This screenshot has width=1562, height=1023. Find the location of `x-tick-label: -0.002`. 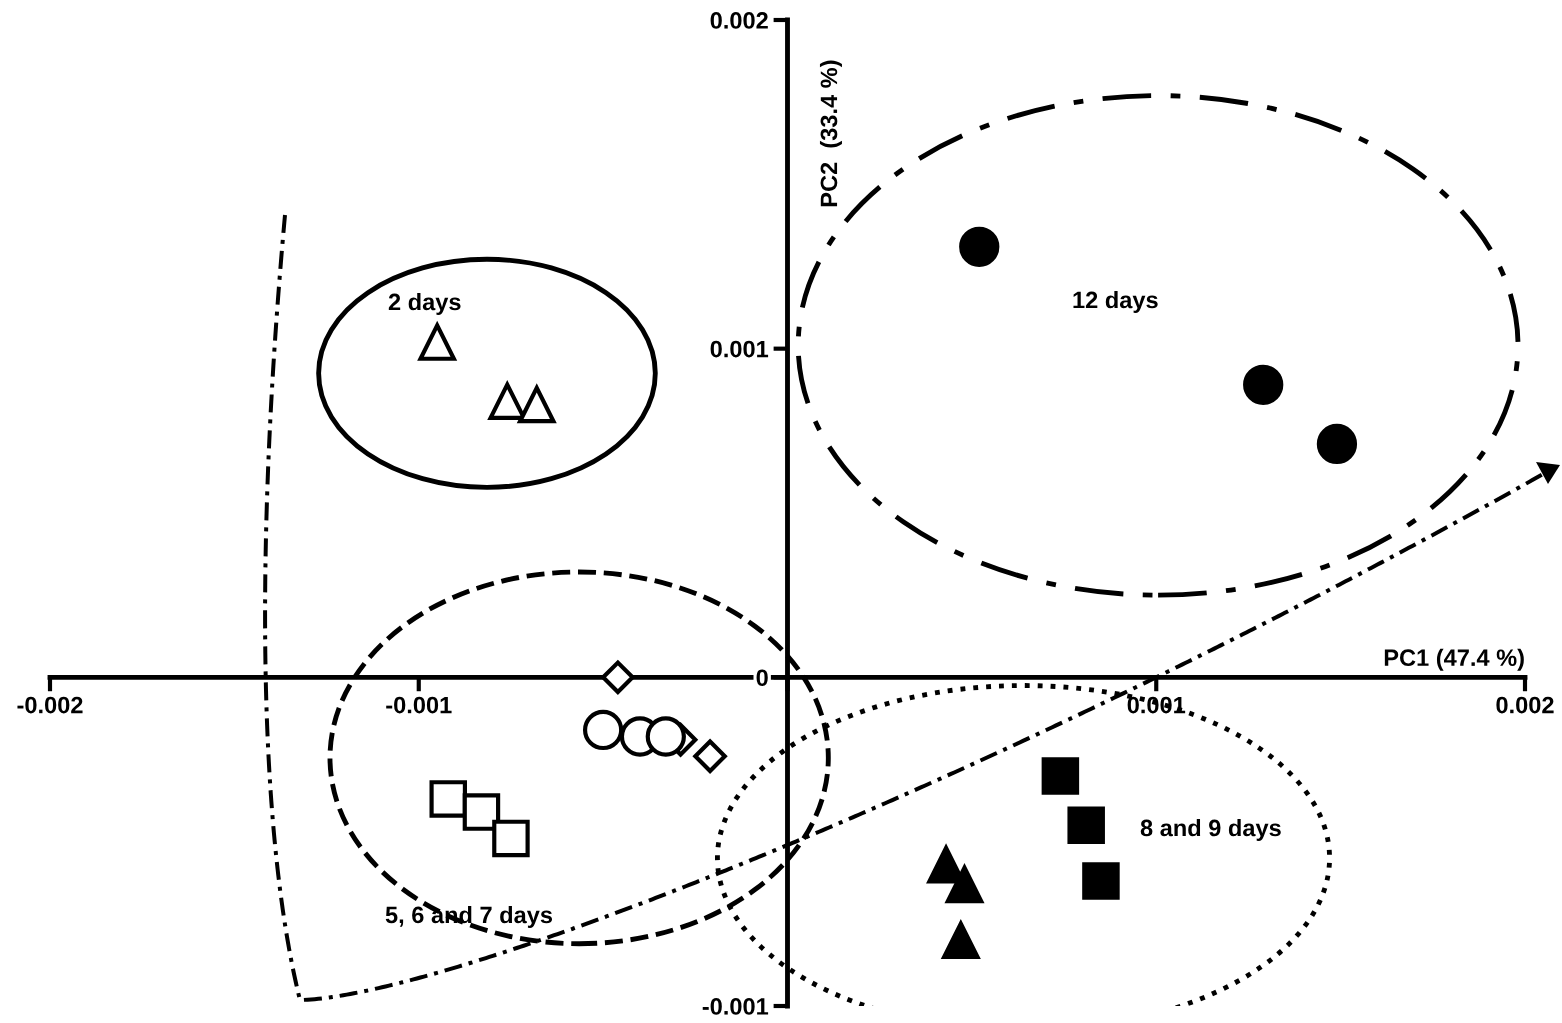

x-tick-label: -0.002 is located at coordinates (50, 705).